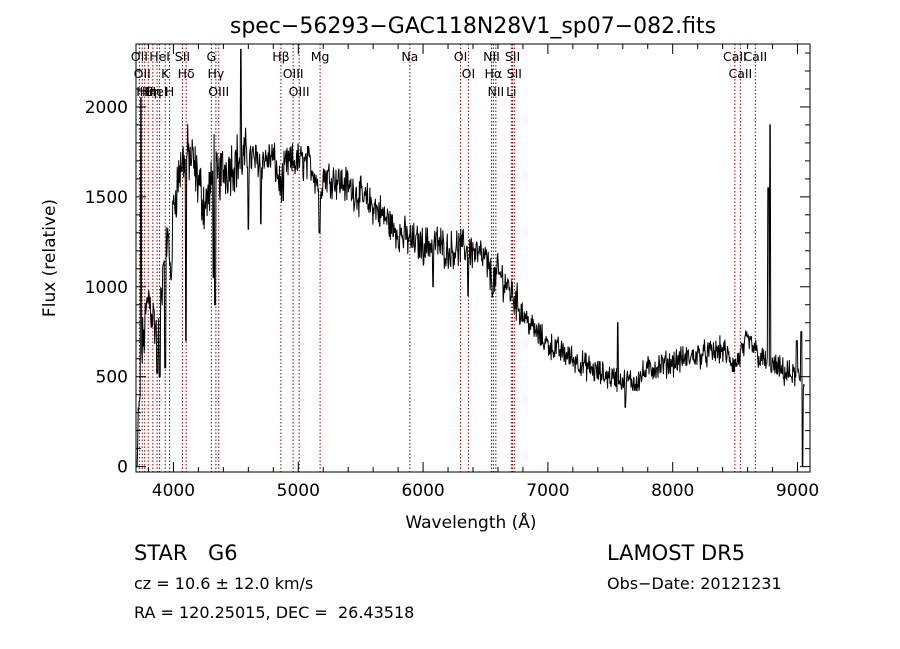  Describe the element at coordinates (106, 108) in the screenshot. I see `y-tick-label: 2000` at that location.